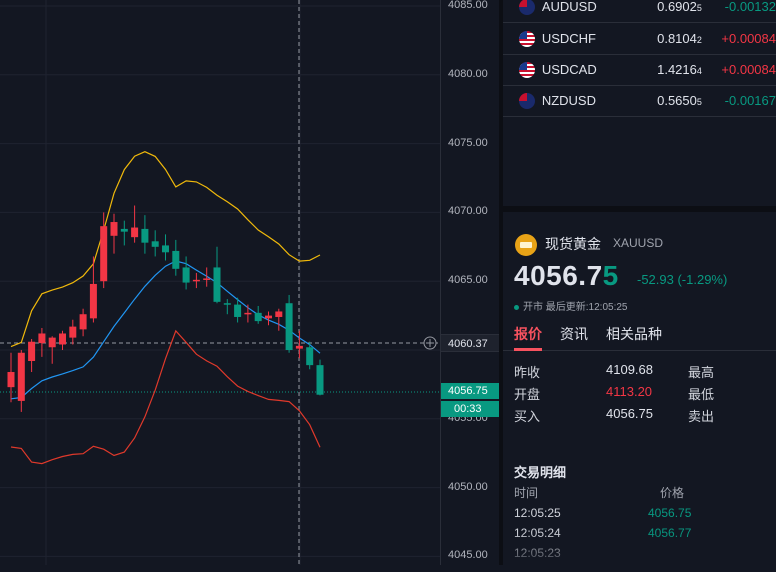  I want to click on watchlist-price: 1.42164, so click(679, 69).